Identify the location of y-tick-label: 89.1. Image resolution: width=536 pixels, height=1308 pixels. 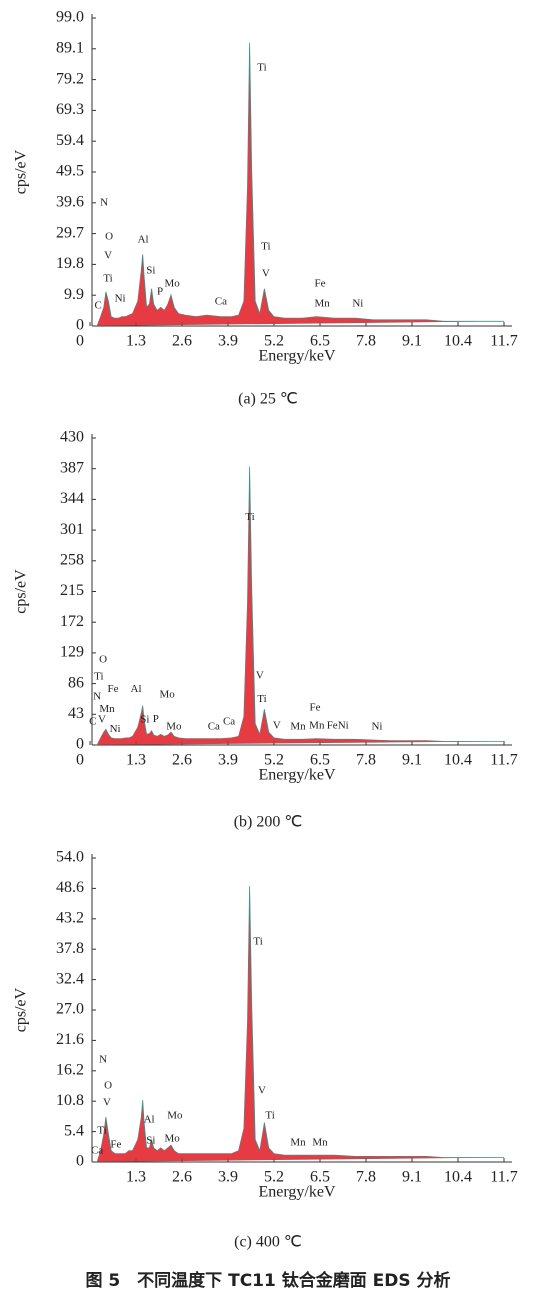
(70, 47).